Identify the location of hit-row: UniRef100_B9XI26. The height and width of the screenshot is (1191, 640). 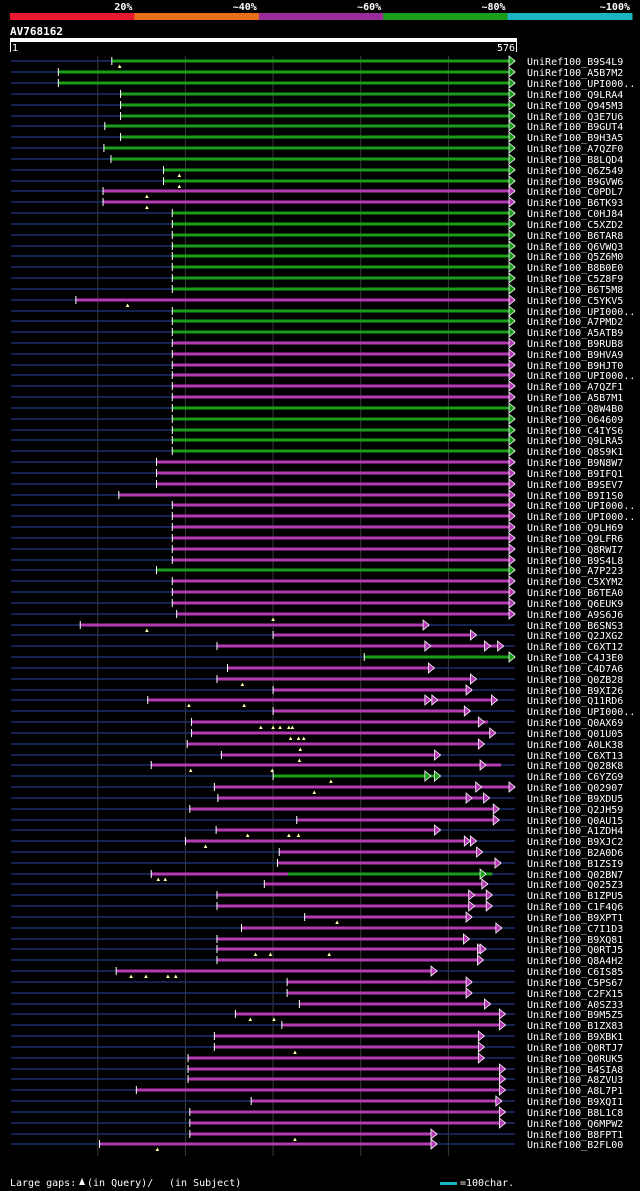
(317, 690).